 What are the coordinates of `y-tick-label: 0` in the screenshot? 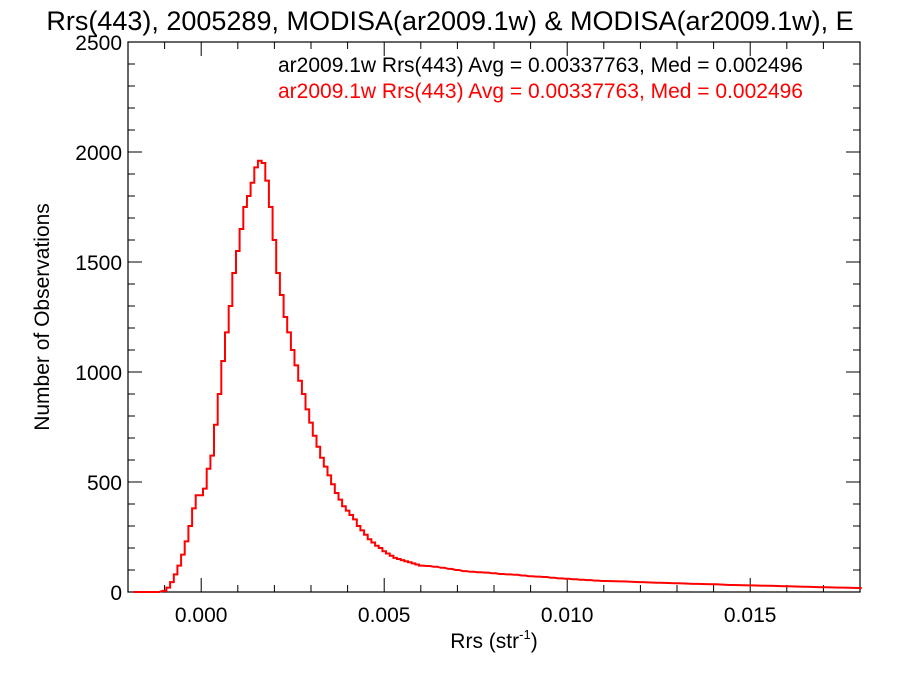 It's located at (116, 593).